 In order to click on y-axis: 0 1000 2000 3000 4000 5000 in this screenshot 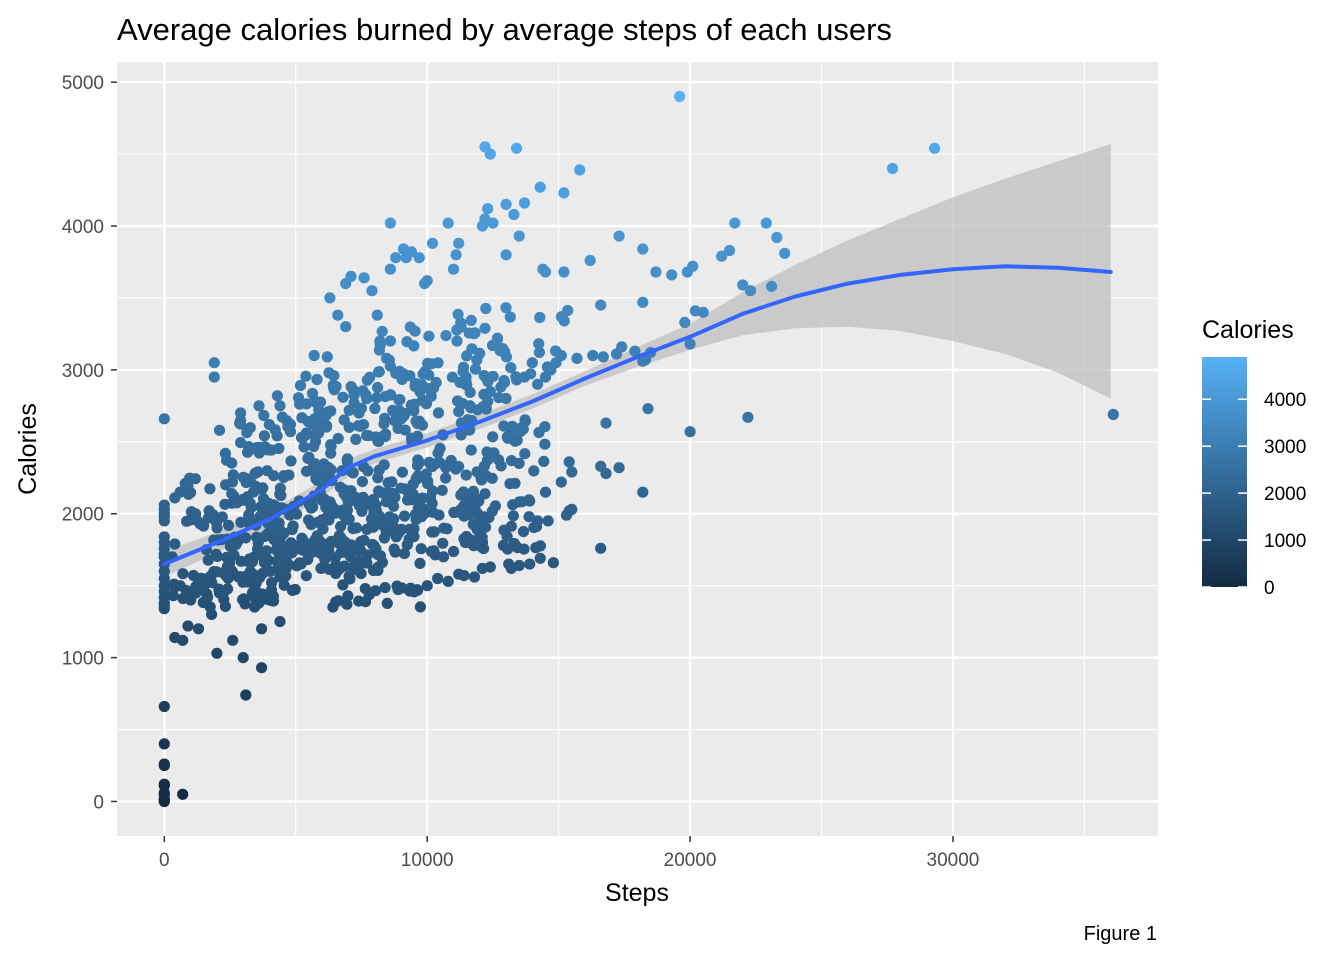, I will do `click(89, 443)`.